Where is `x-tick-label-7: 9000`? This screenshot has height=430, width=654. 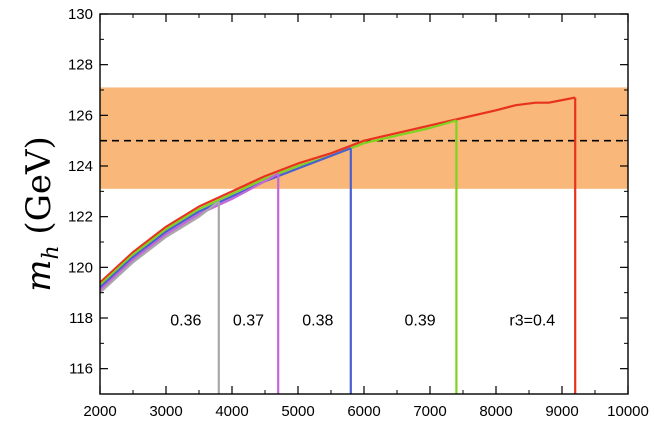
x-tick-label-7: 9000 is located at coordinates (561, 411).